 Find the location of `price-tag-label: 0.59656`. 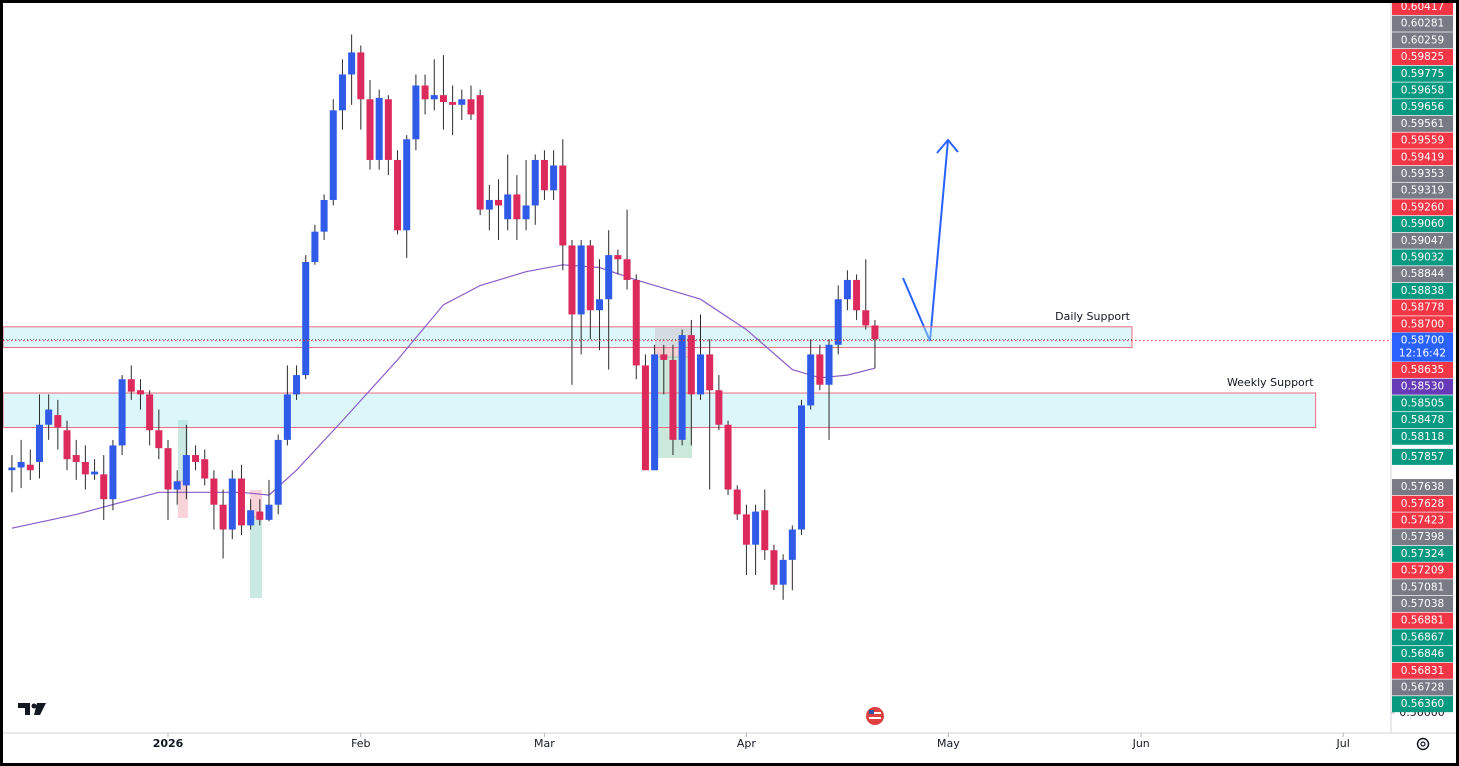

price-tag-label: 0.59656 is located at coordinates (1423, 107).